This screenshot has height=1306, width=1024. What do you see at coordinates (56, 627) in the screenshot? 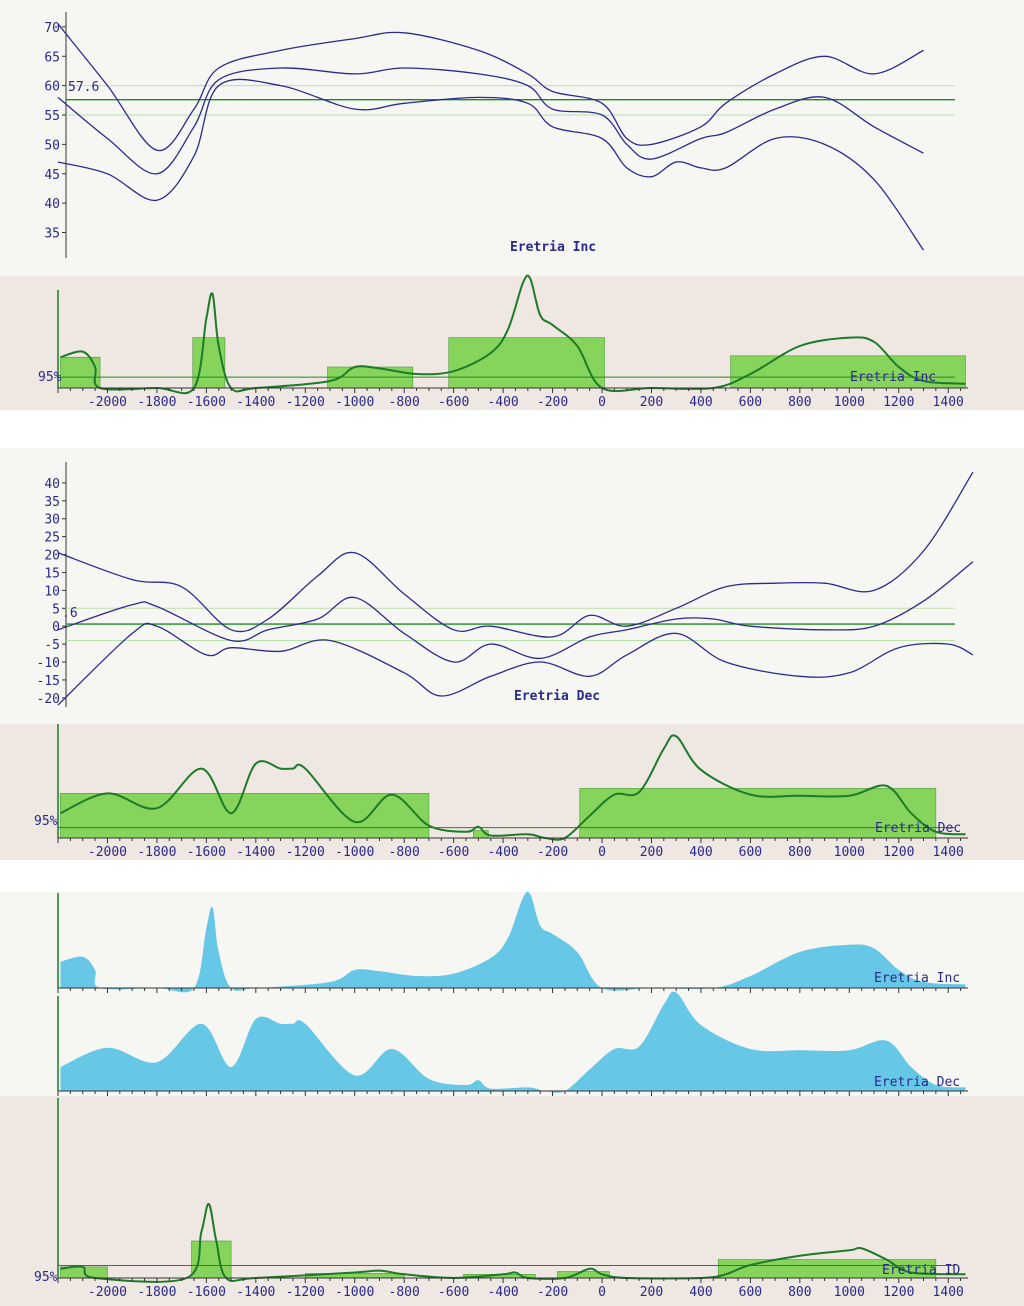
I see `y-tick-label: 0` at bounding box center [56, 627].